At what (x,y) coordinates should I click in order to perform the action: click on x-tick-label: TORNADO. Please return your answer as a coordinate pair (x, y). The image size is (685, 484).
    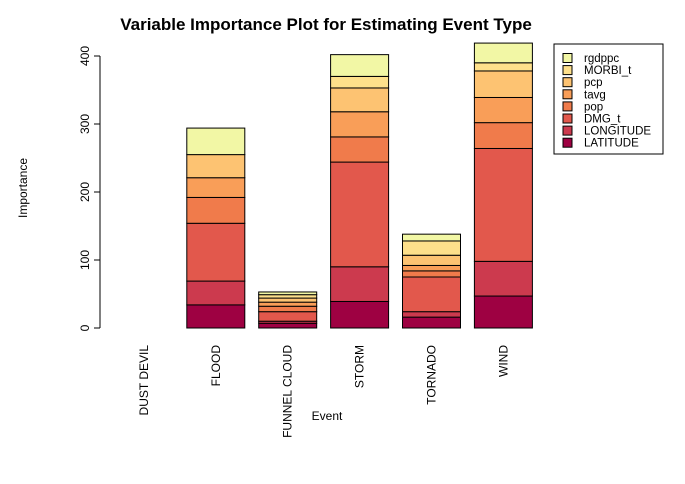
    Looking at the image, I should click on (432, 375).